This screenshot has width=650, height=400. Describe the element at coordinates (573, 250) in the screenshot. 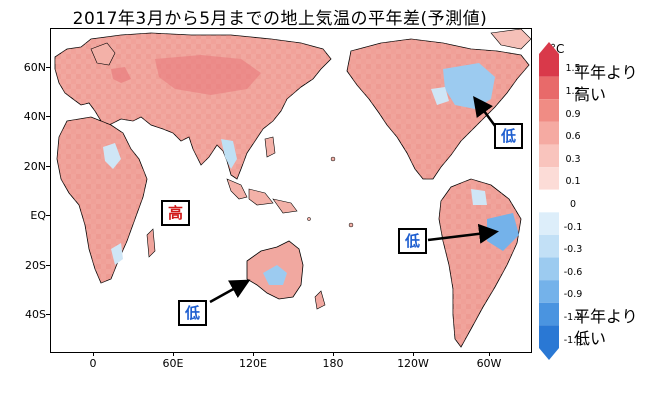

I see `colorbar-level-label: -0.3` at that location.